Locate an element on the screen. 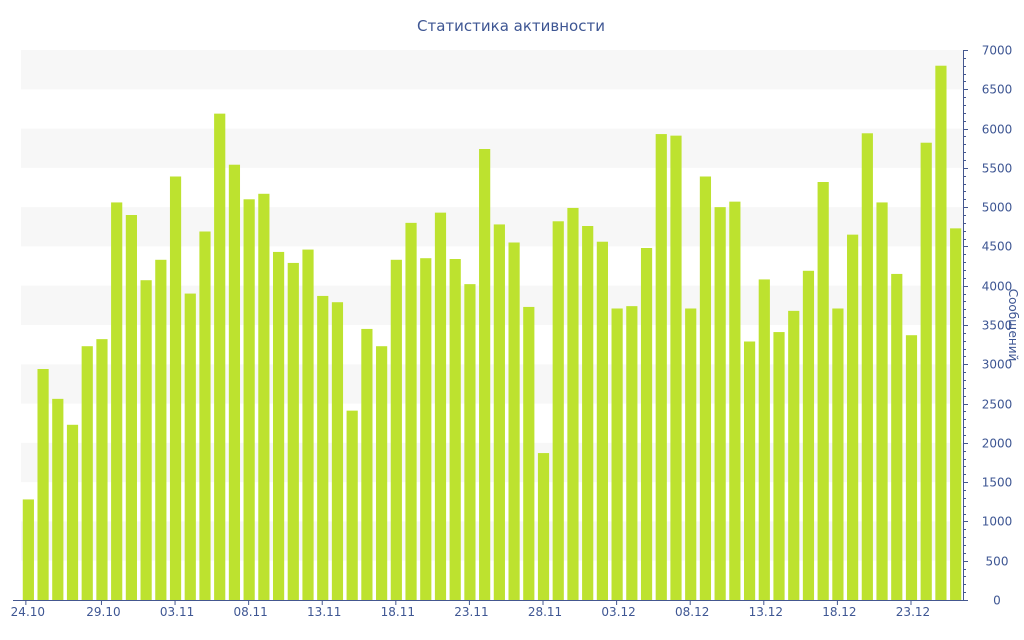 The height and width of the screenshot is (640, 1024). x-tick-label: 28.11 is located at coordinates (545, 612).